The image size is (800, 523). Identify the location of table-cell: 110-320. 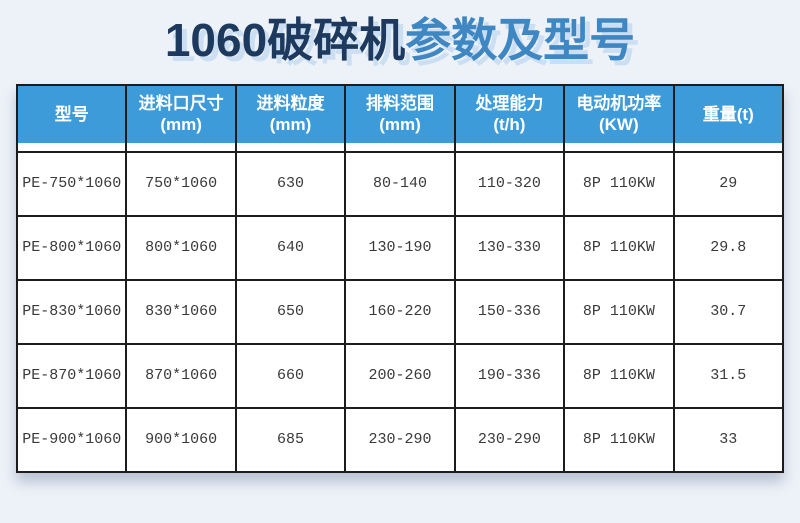
(509, 183).